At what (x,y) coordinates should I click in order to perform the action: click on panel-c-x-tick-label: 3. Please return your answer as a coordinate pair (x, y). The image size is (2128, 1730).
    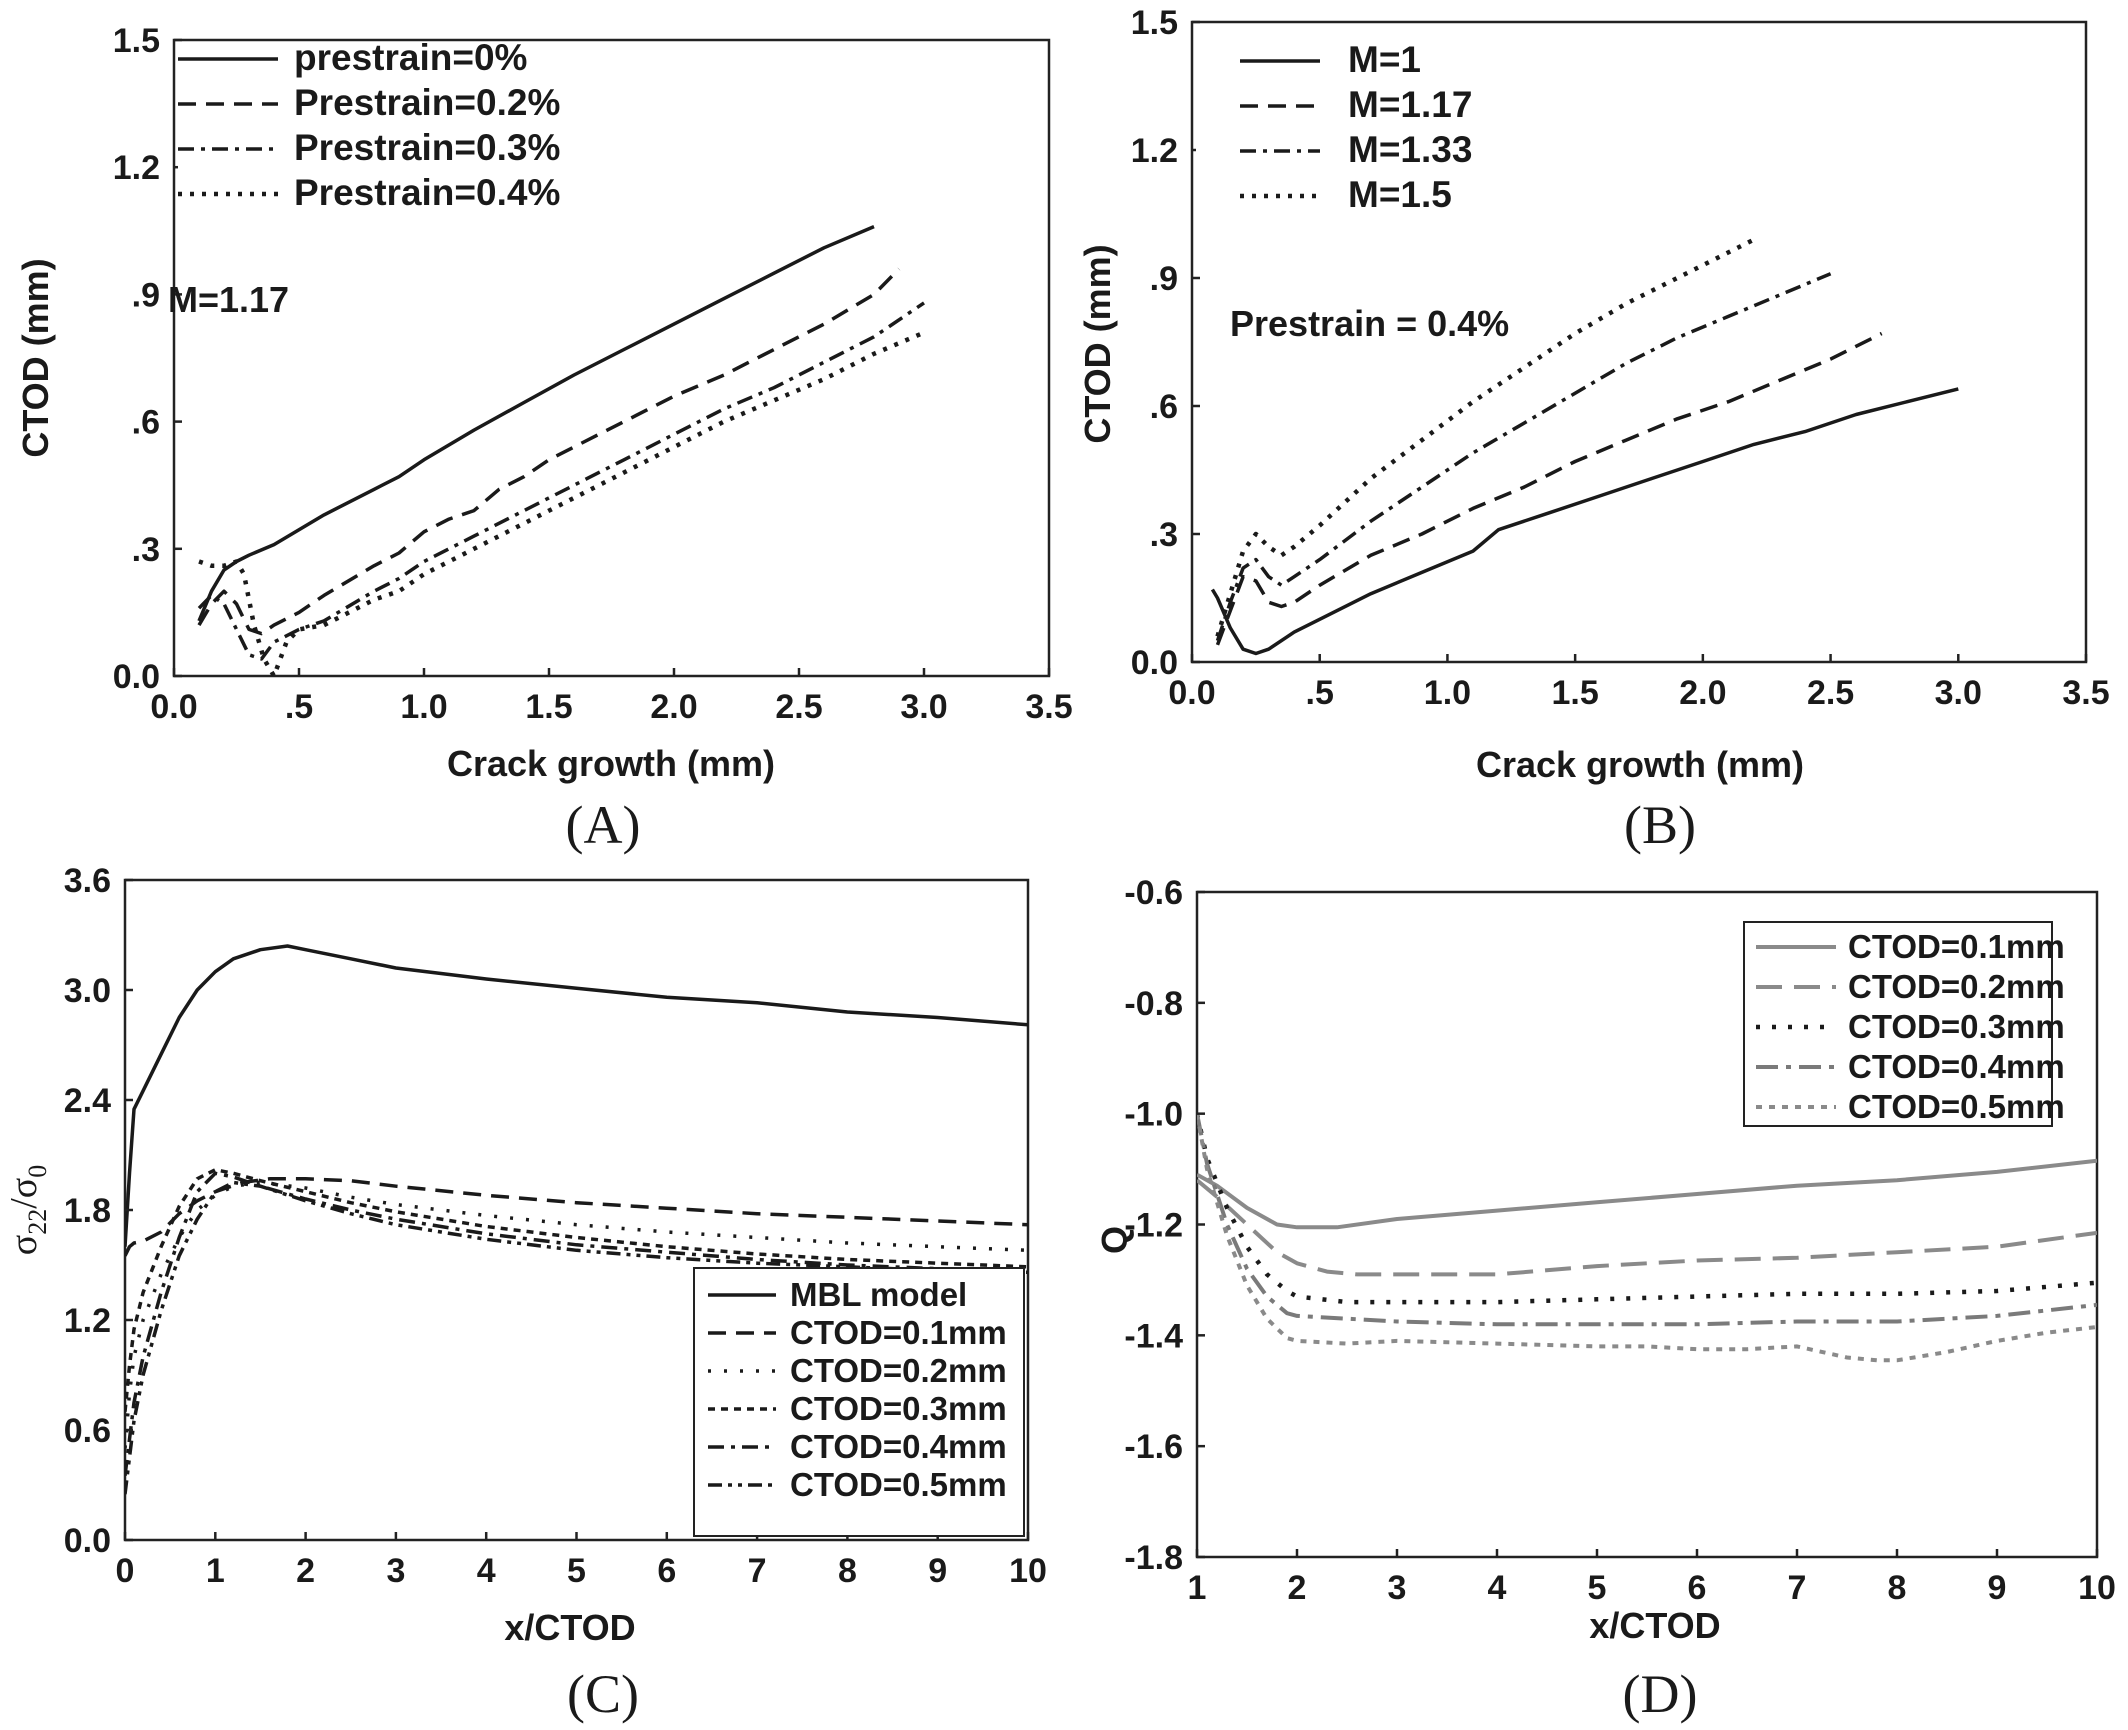
    Looking at the image, I should click on (395, 1571).